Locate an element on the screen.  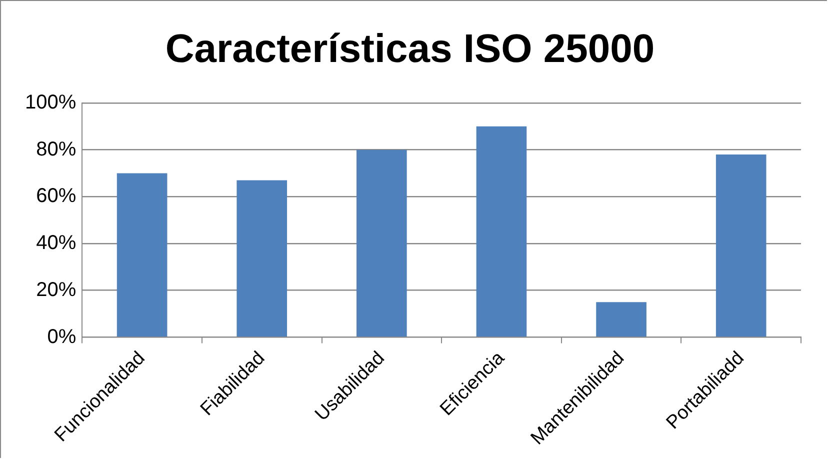
y-tick-label: 60% is located at coordinates (56, 196).